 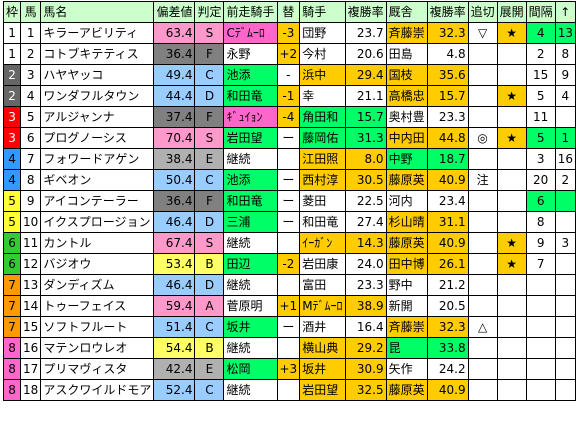 I want to click on interval-cell: 4, so click(x=540, y=33).